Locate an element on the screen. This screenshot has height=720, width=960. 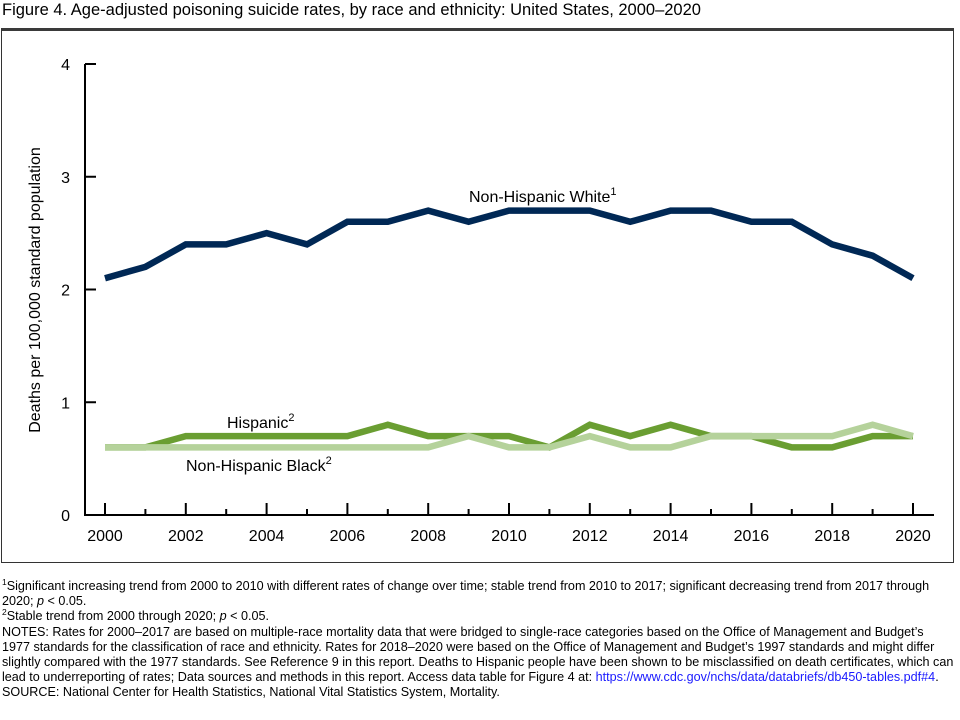
series-line-non-hispanic-white is located at coordinates (509, 244).